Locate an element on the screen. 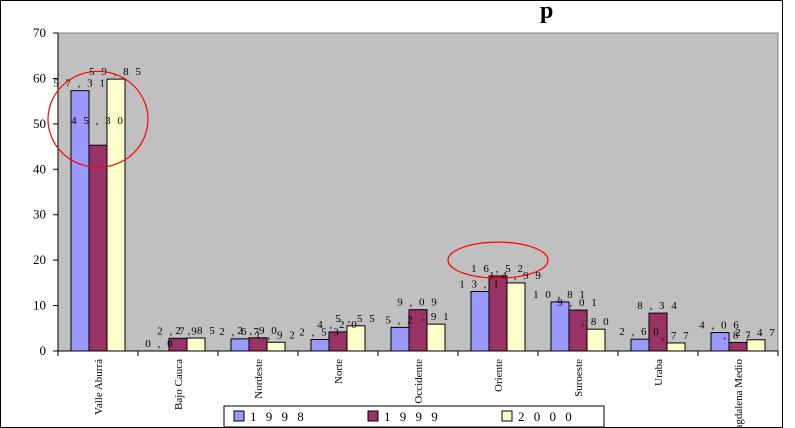 This screenshot has height=428, width=795. data-label: 2 , 6 0 is located at coordinates (640, 332).